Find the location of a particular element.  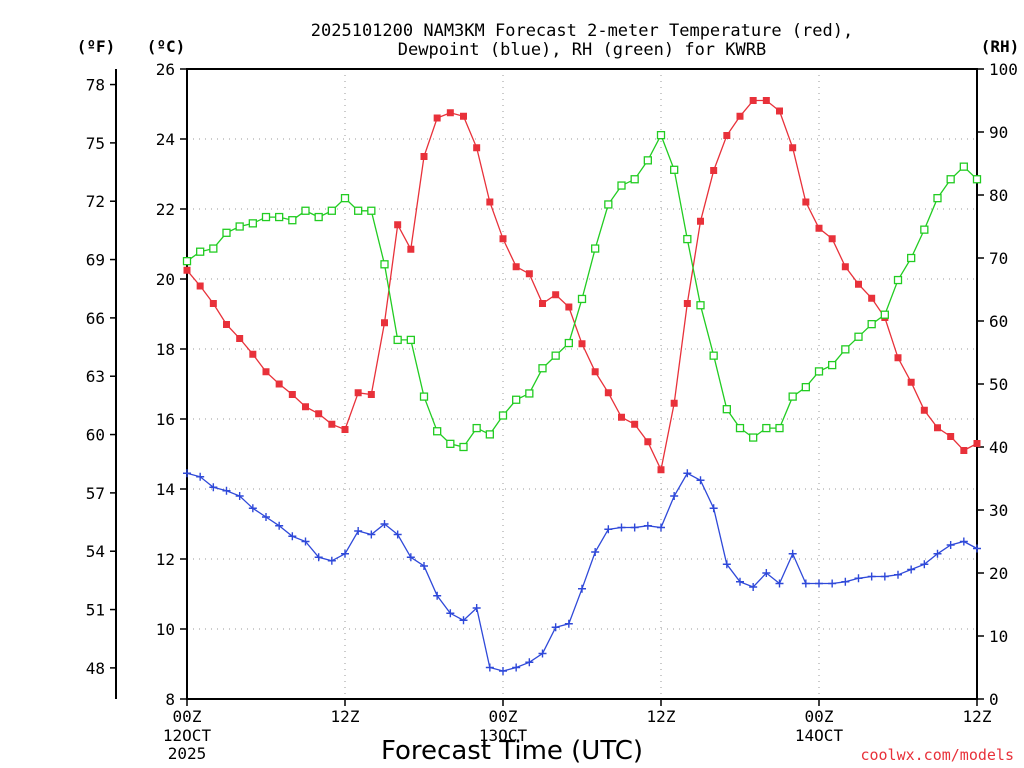

celsius-tick-label: 12 is located at coordinates (165, 559).